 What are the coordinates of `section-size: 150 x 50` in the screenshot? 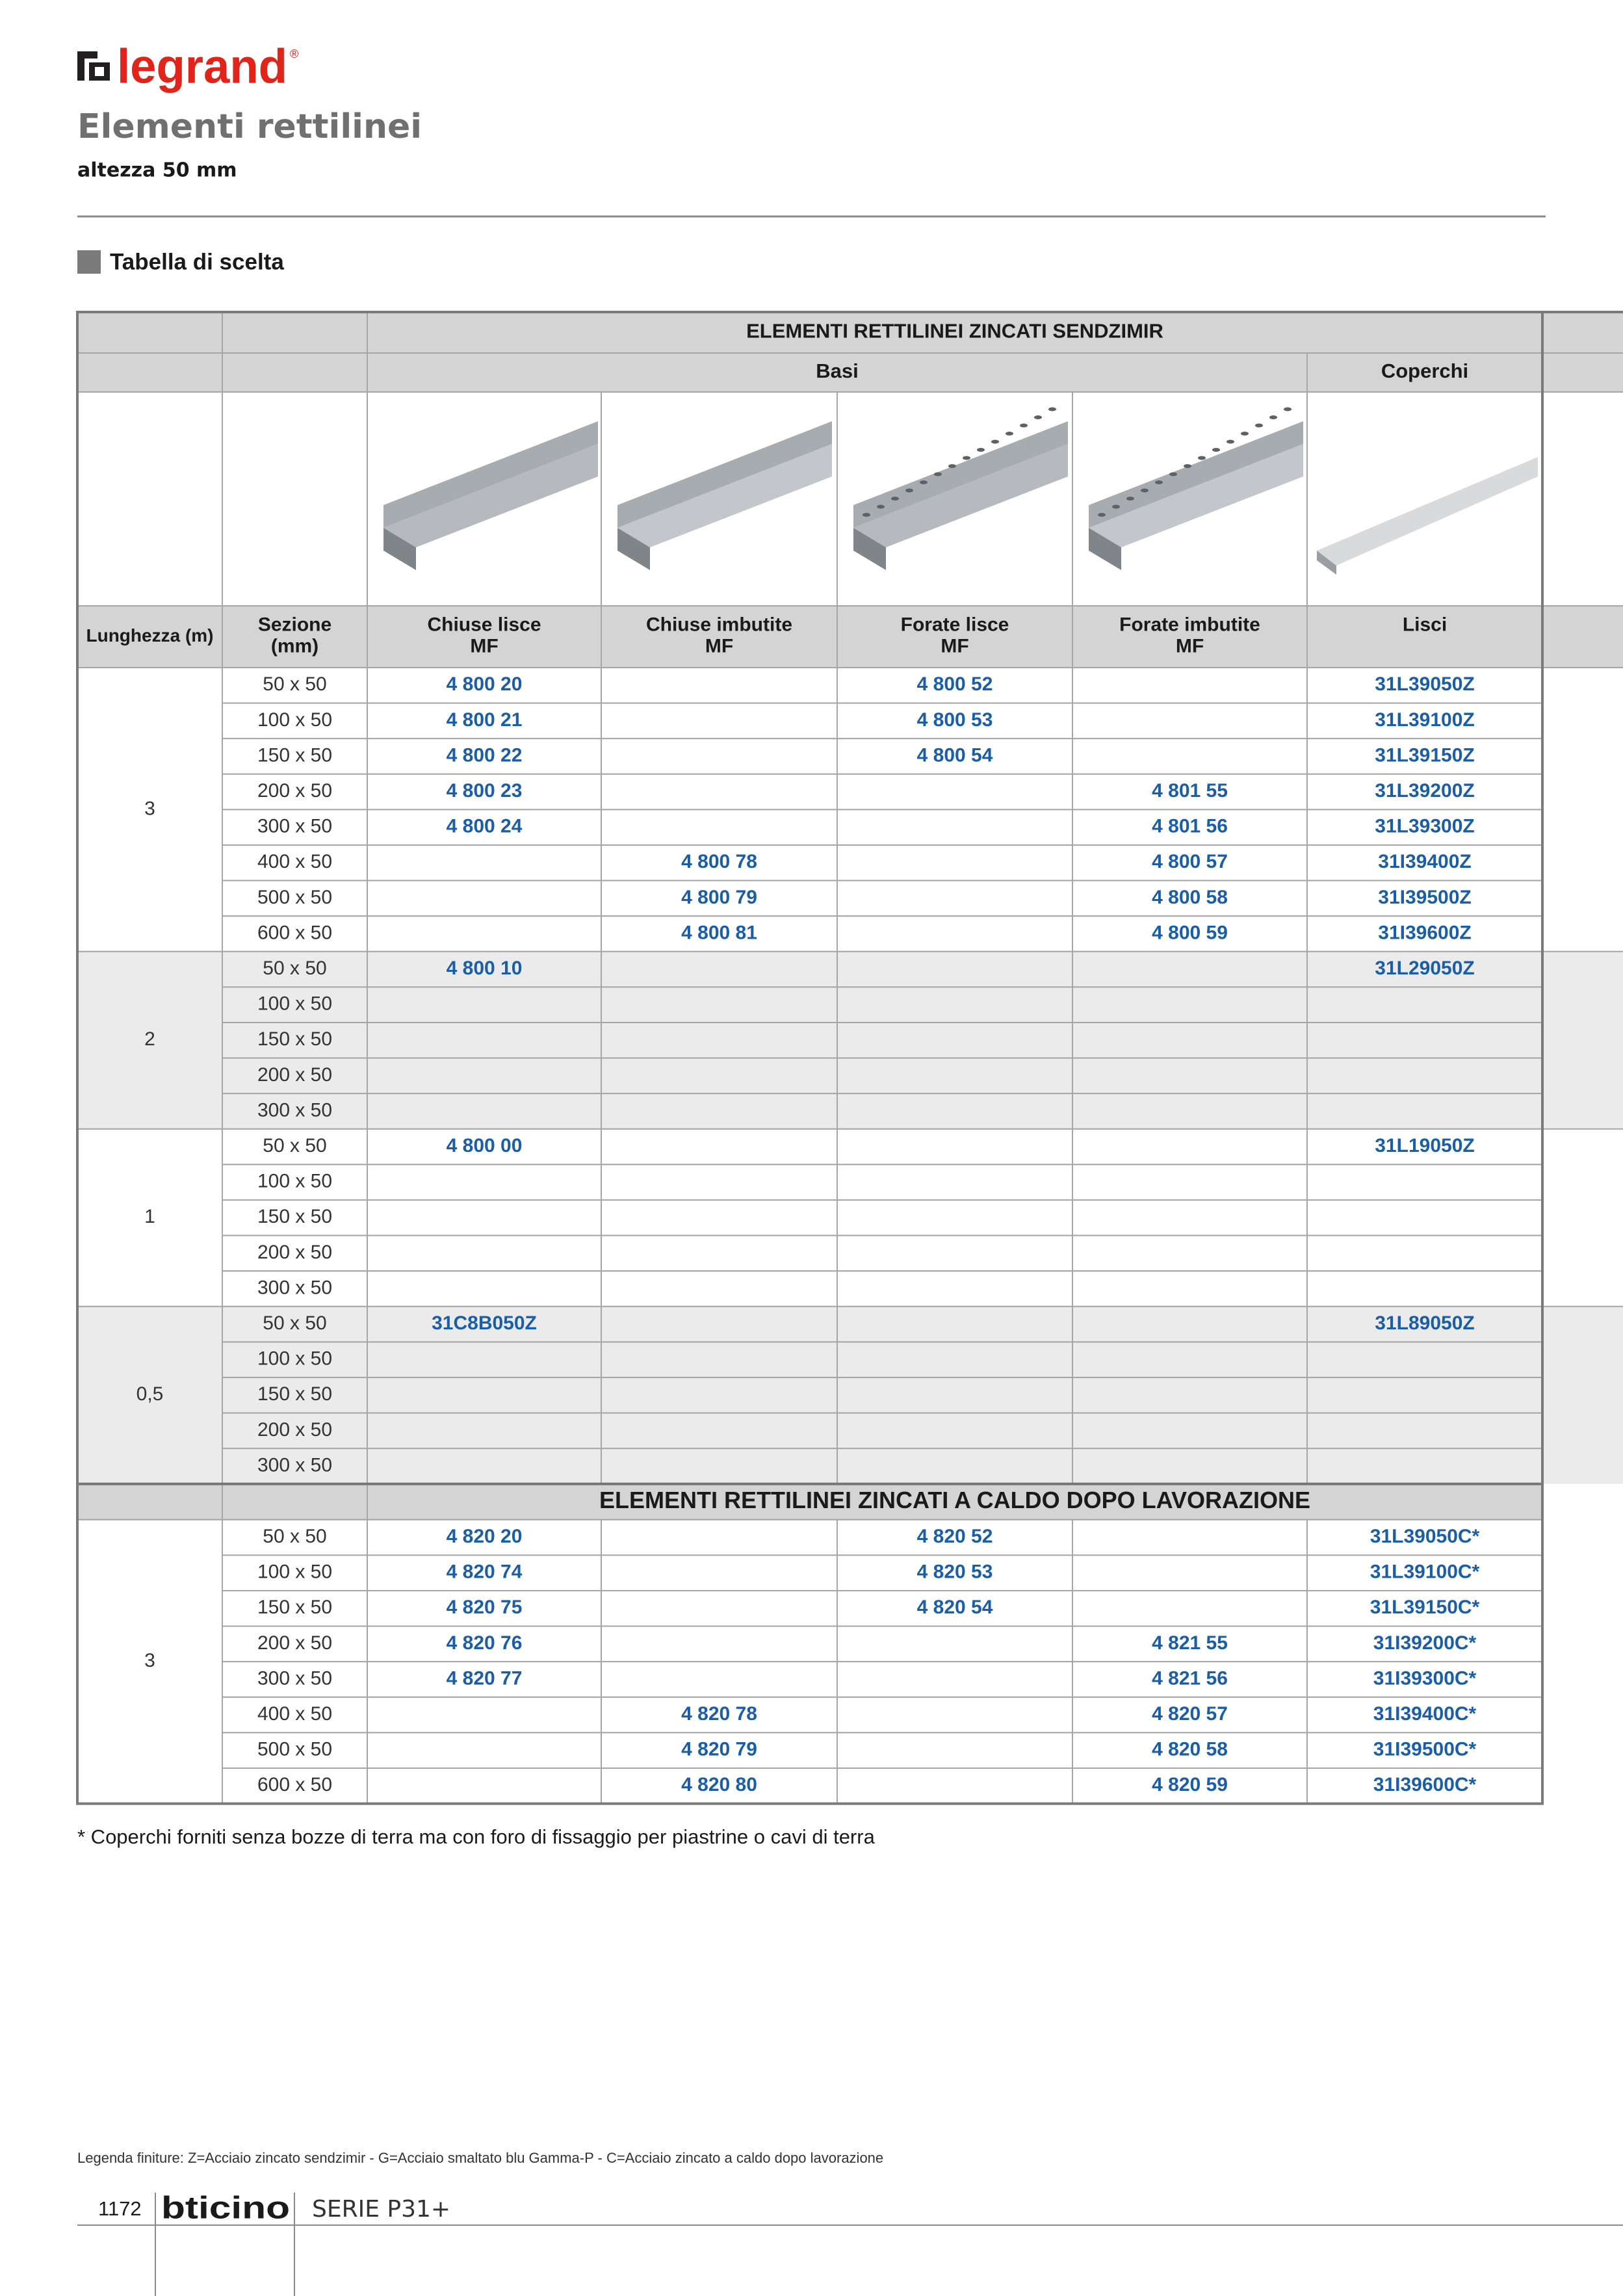 It's located at (294, 755).